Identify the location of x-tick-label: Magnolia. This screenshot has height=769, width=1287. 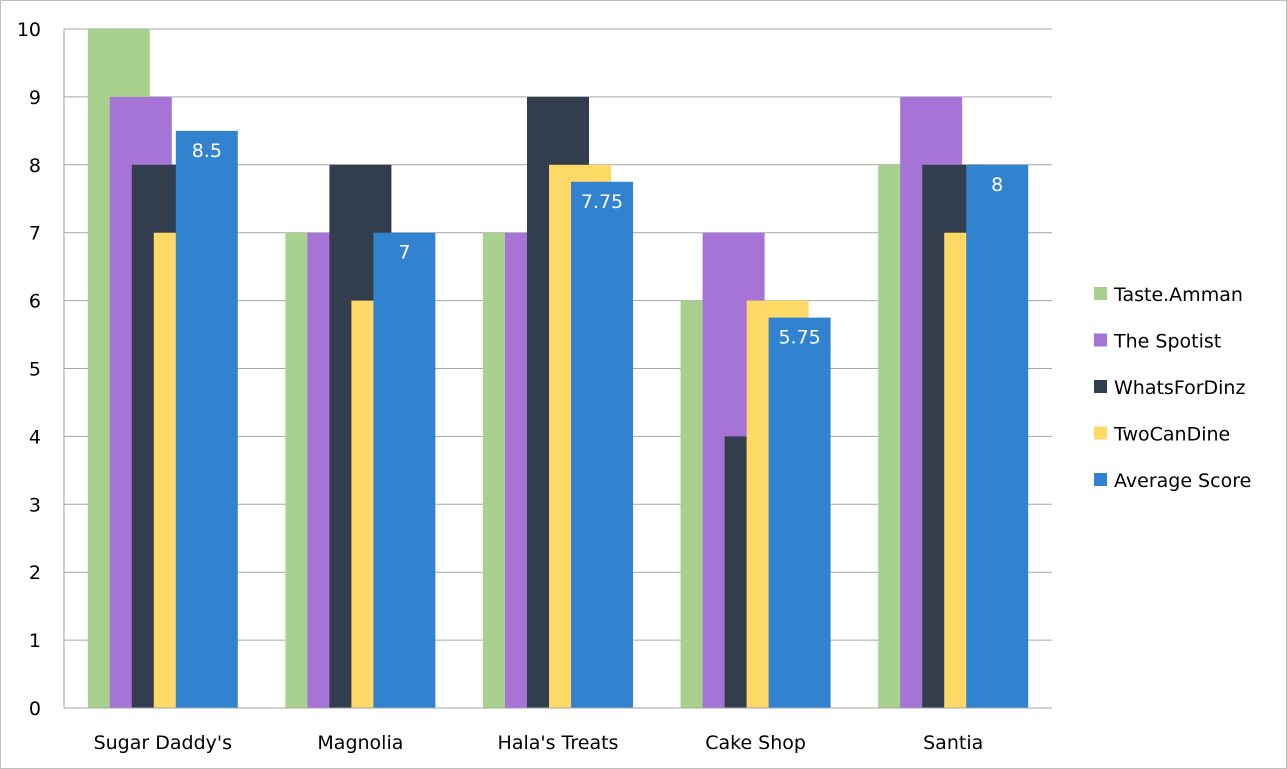
(360, 743).